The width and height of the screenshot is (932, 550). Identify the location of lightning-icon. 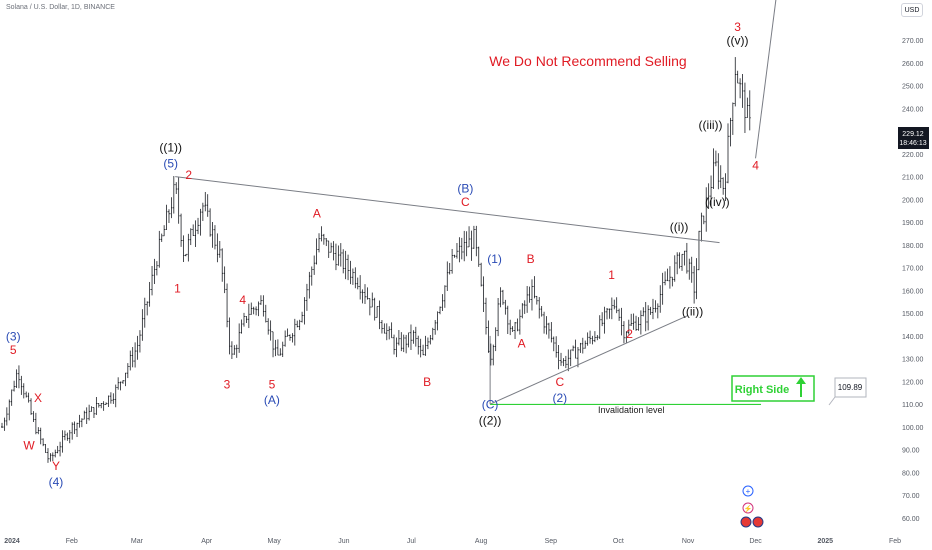
(748, 508).